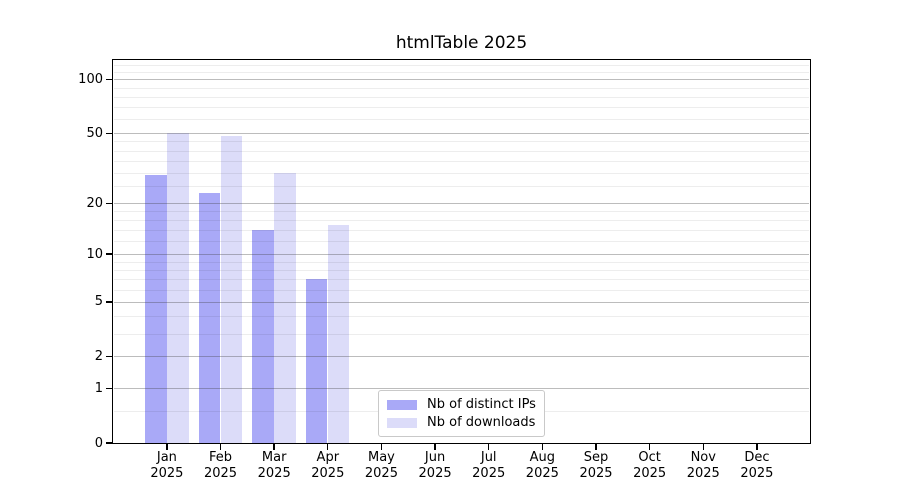  What do you see at coordinates (90, 79) in the screenshot?
I see `y-tick-label: 100` at bounding box center [90, 79].